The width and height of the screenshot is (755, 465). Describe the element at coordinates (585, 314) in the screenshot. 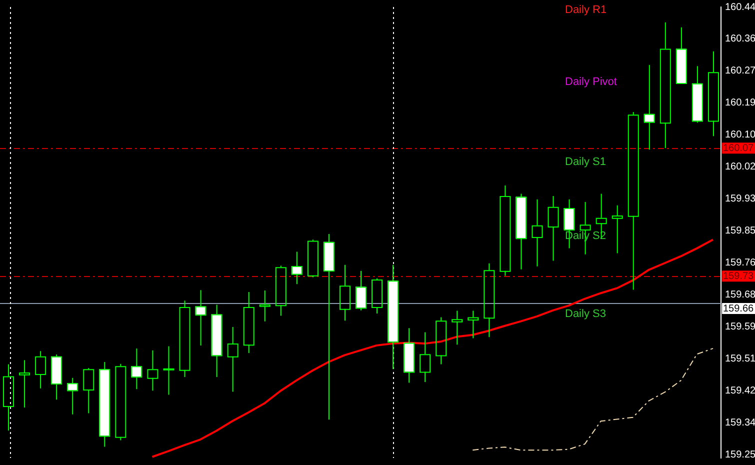

I see `annotation: Daily S3` at that location.